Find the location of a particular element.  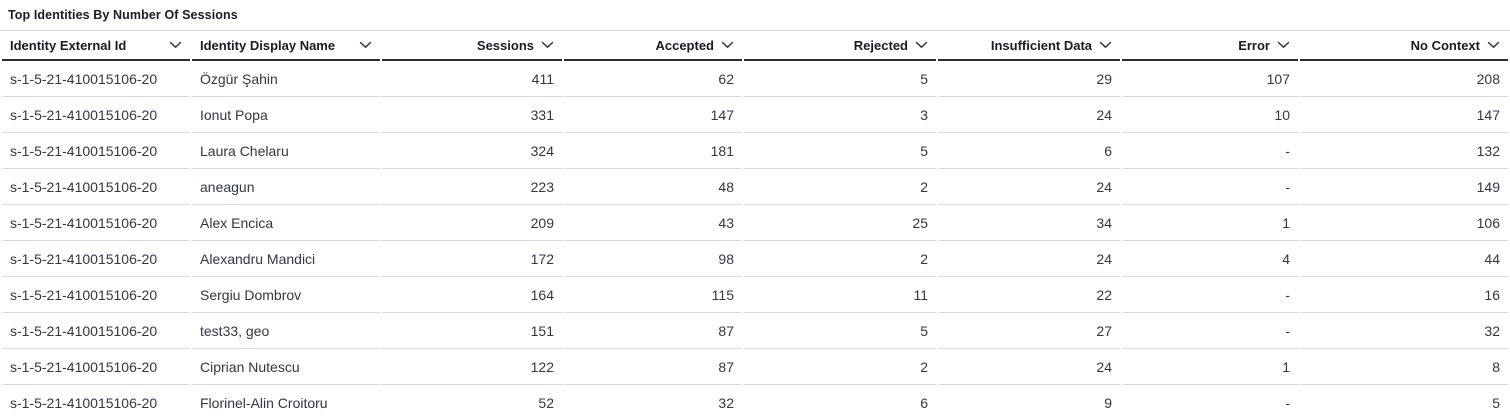

cell-identity-display-name: Laura Chelaru is located at coordinates (286, 151).